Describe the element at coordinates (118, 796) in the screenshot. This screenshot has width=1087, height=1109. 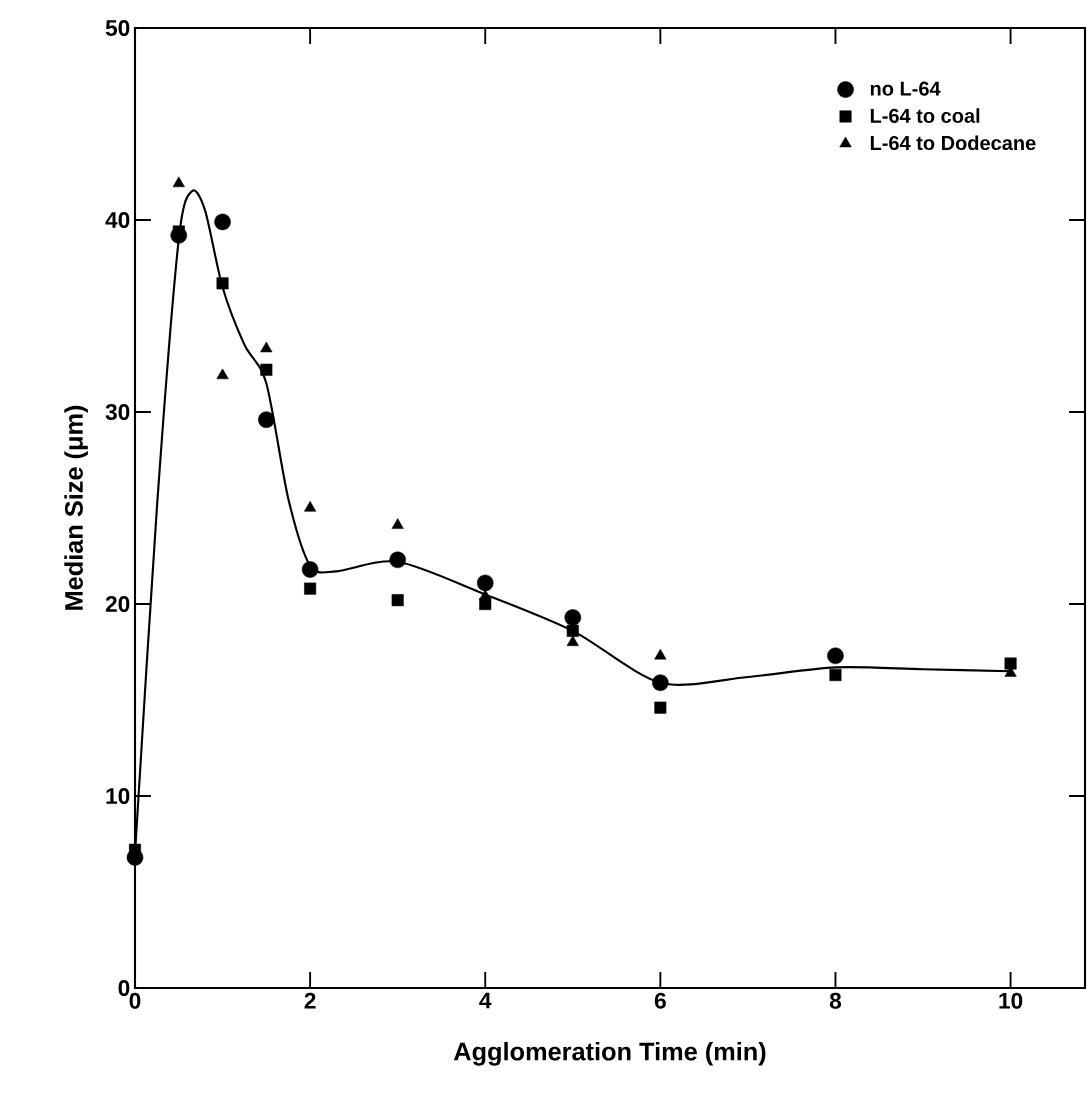
I see `y-tick-label: 10` at that location.